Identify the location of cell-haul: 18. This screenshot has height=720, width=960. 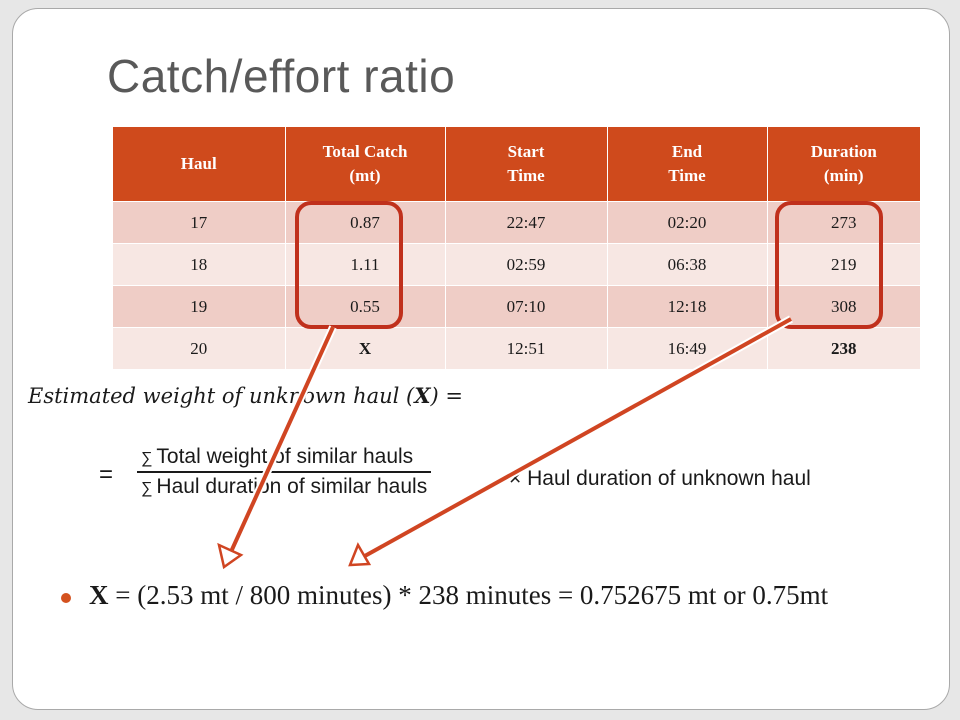
(199, 264).